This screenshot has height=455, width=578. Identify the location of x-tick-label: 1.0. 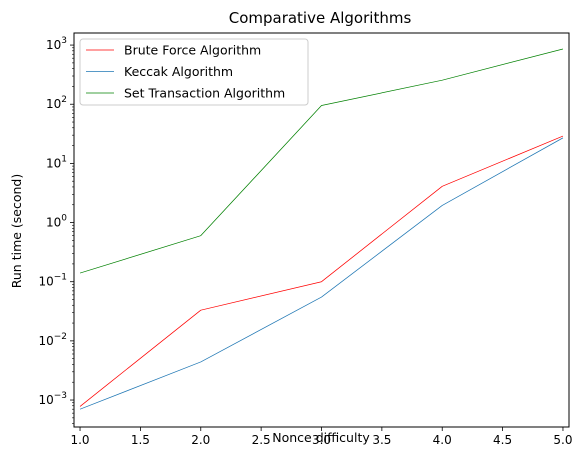
(79, 440).